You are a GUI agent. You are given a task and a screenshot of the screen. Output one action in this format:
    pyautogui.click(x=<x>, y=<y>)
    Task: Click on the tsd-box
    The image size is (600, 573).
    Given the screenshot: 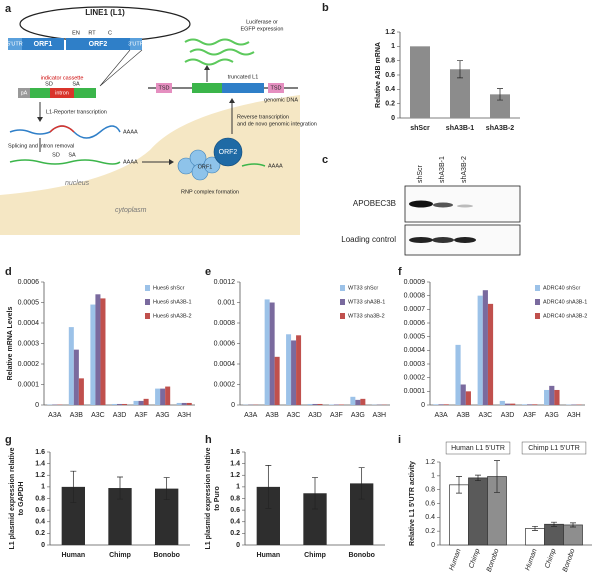 What is the action you would take?
    pyautogui.click(x=276, y=88)
    